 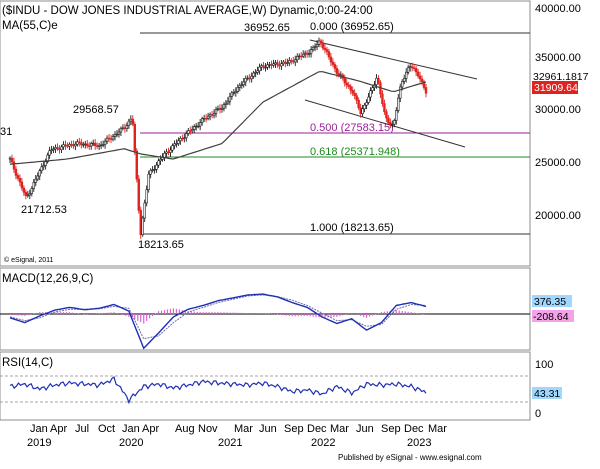 I want to click on fib-500-label: 0.500 (27583.15), so click(x=352, y=128).